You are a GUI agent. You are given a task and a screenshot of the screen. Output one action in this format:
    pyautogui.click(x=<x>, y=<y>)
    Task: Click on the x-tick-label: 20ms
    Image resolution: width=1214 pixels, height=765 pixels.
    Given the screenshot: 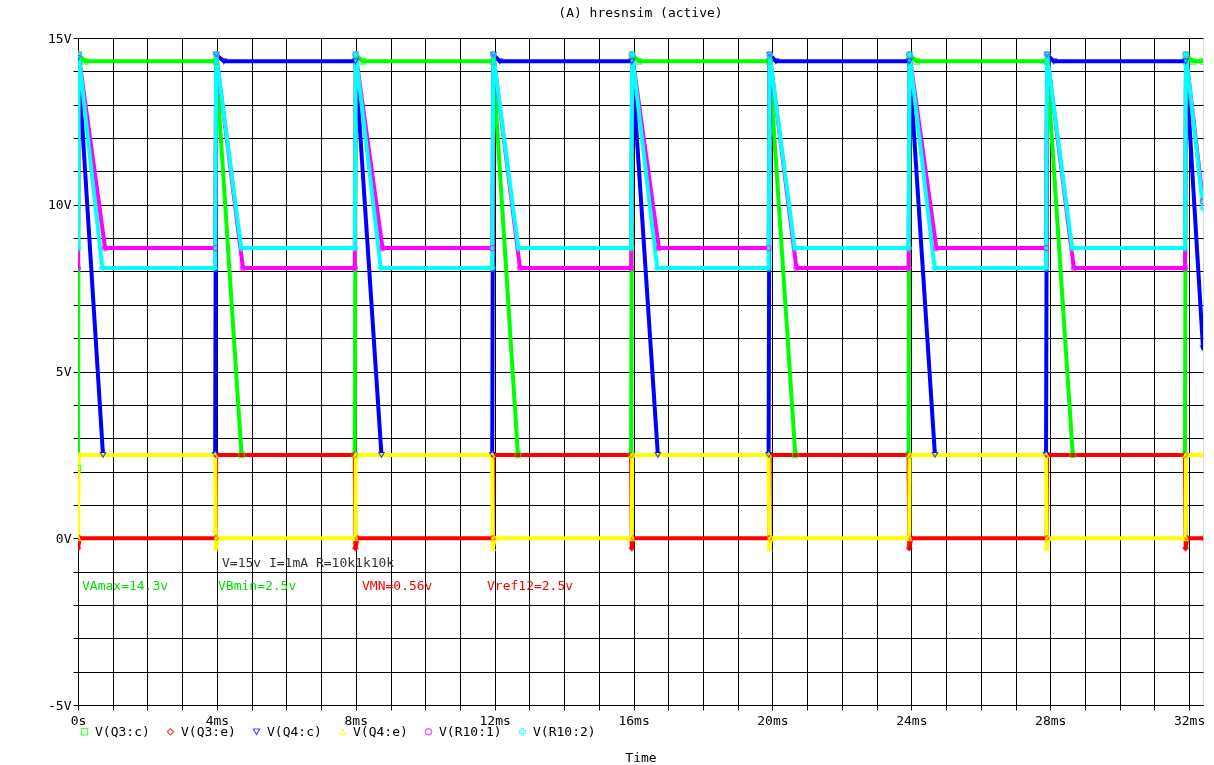 What is the action you would take?
    pyautogui.click(x=773, y=720)
    